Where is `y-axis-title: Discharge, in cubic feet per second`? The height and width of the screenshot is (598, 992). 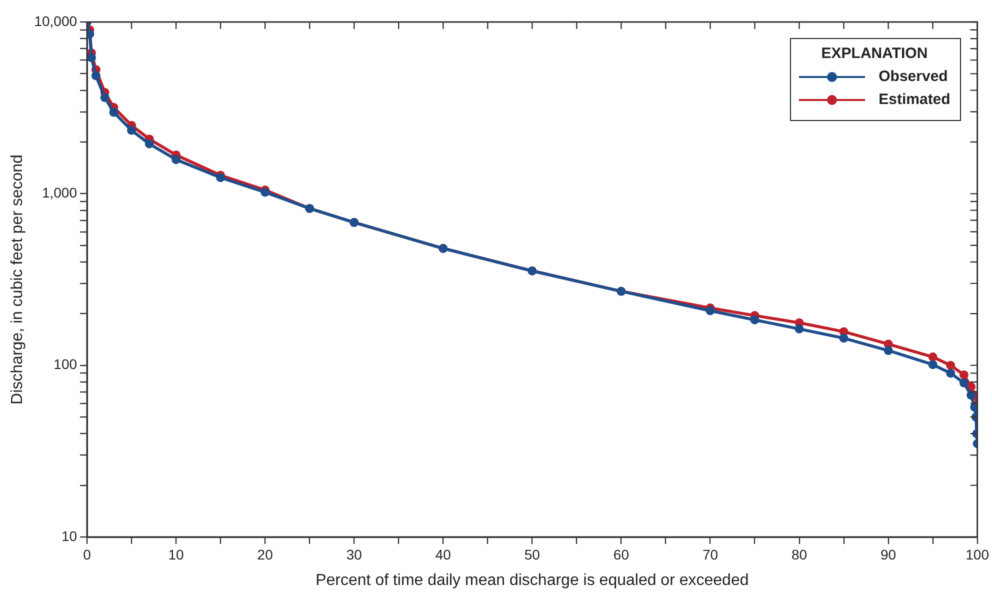 y-axis-title: Discharge, in cubic feet per second is located at coordinates (17, 279).